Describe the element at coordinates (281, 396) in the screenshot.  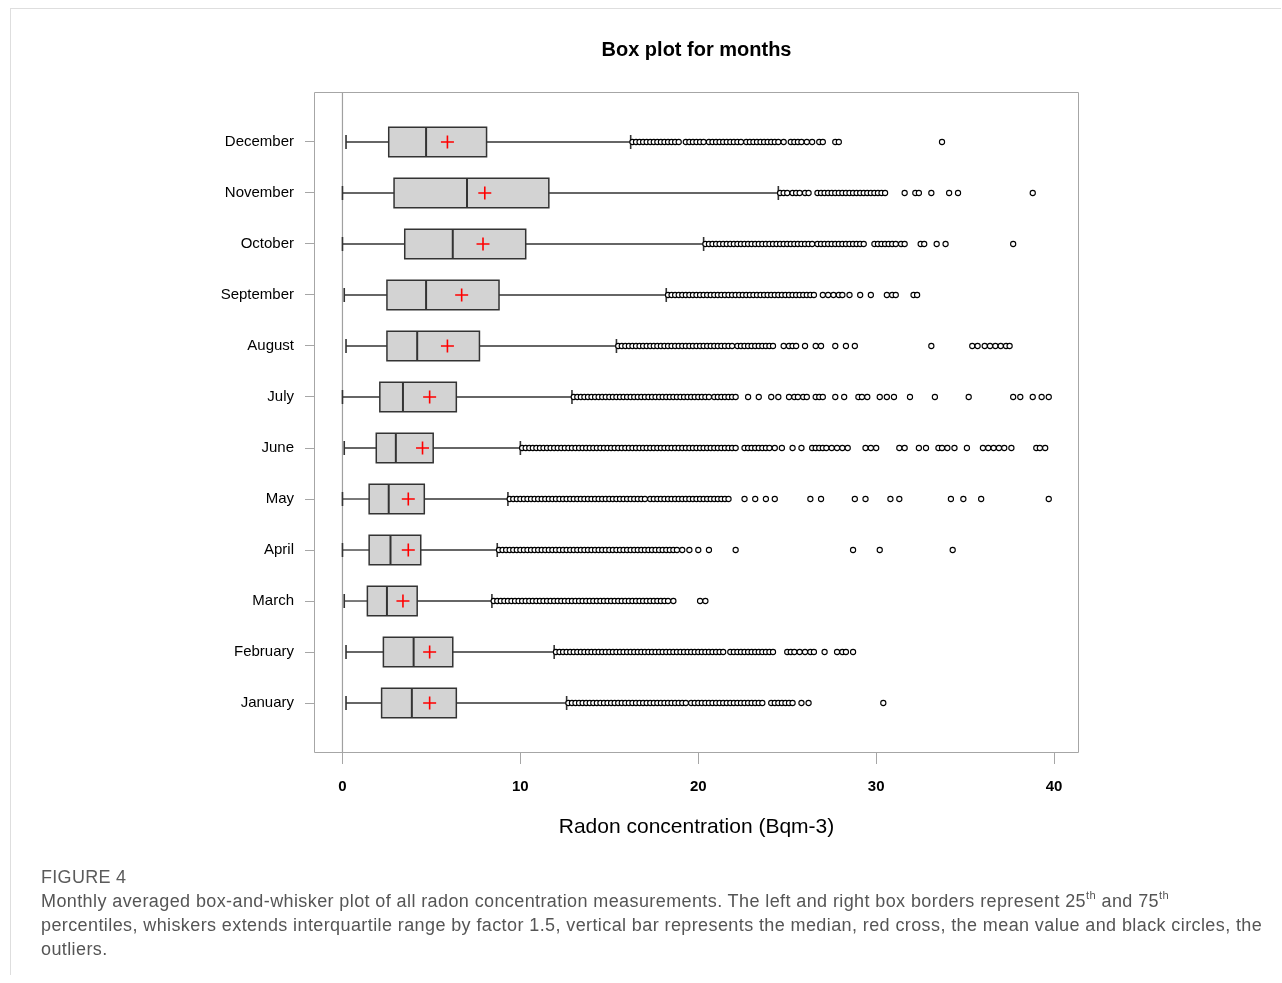
I see `y-tick-label: July` at that location.